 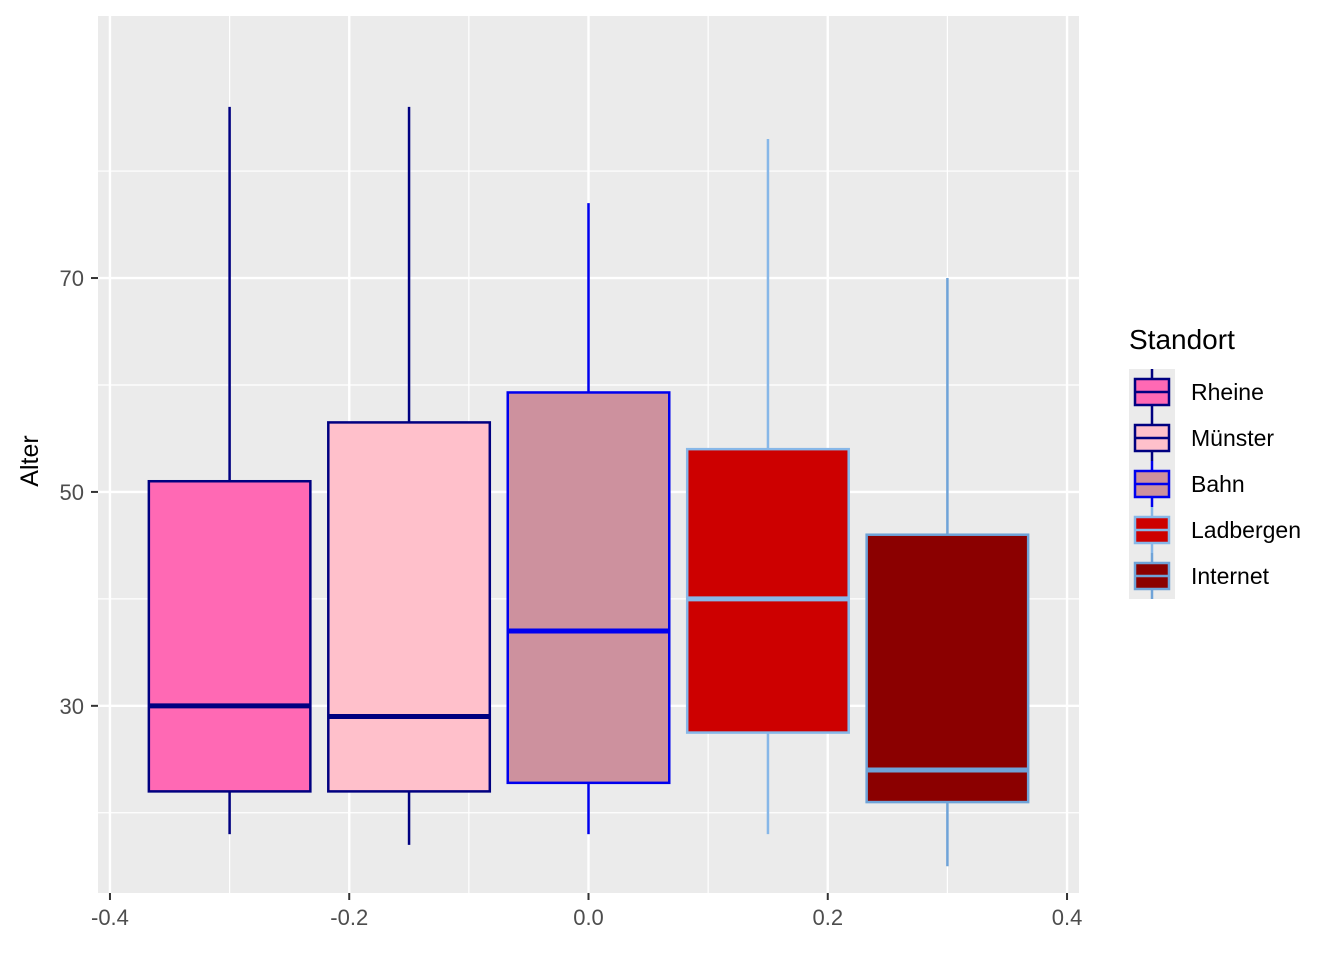 What do you see at coordinates (349, 917) in the screenshot?
I see `x-tick-label: -0.2` at bounding box center [349, 917].